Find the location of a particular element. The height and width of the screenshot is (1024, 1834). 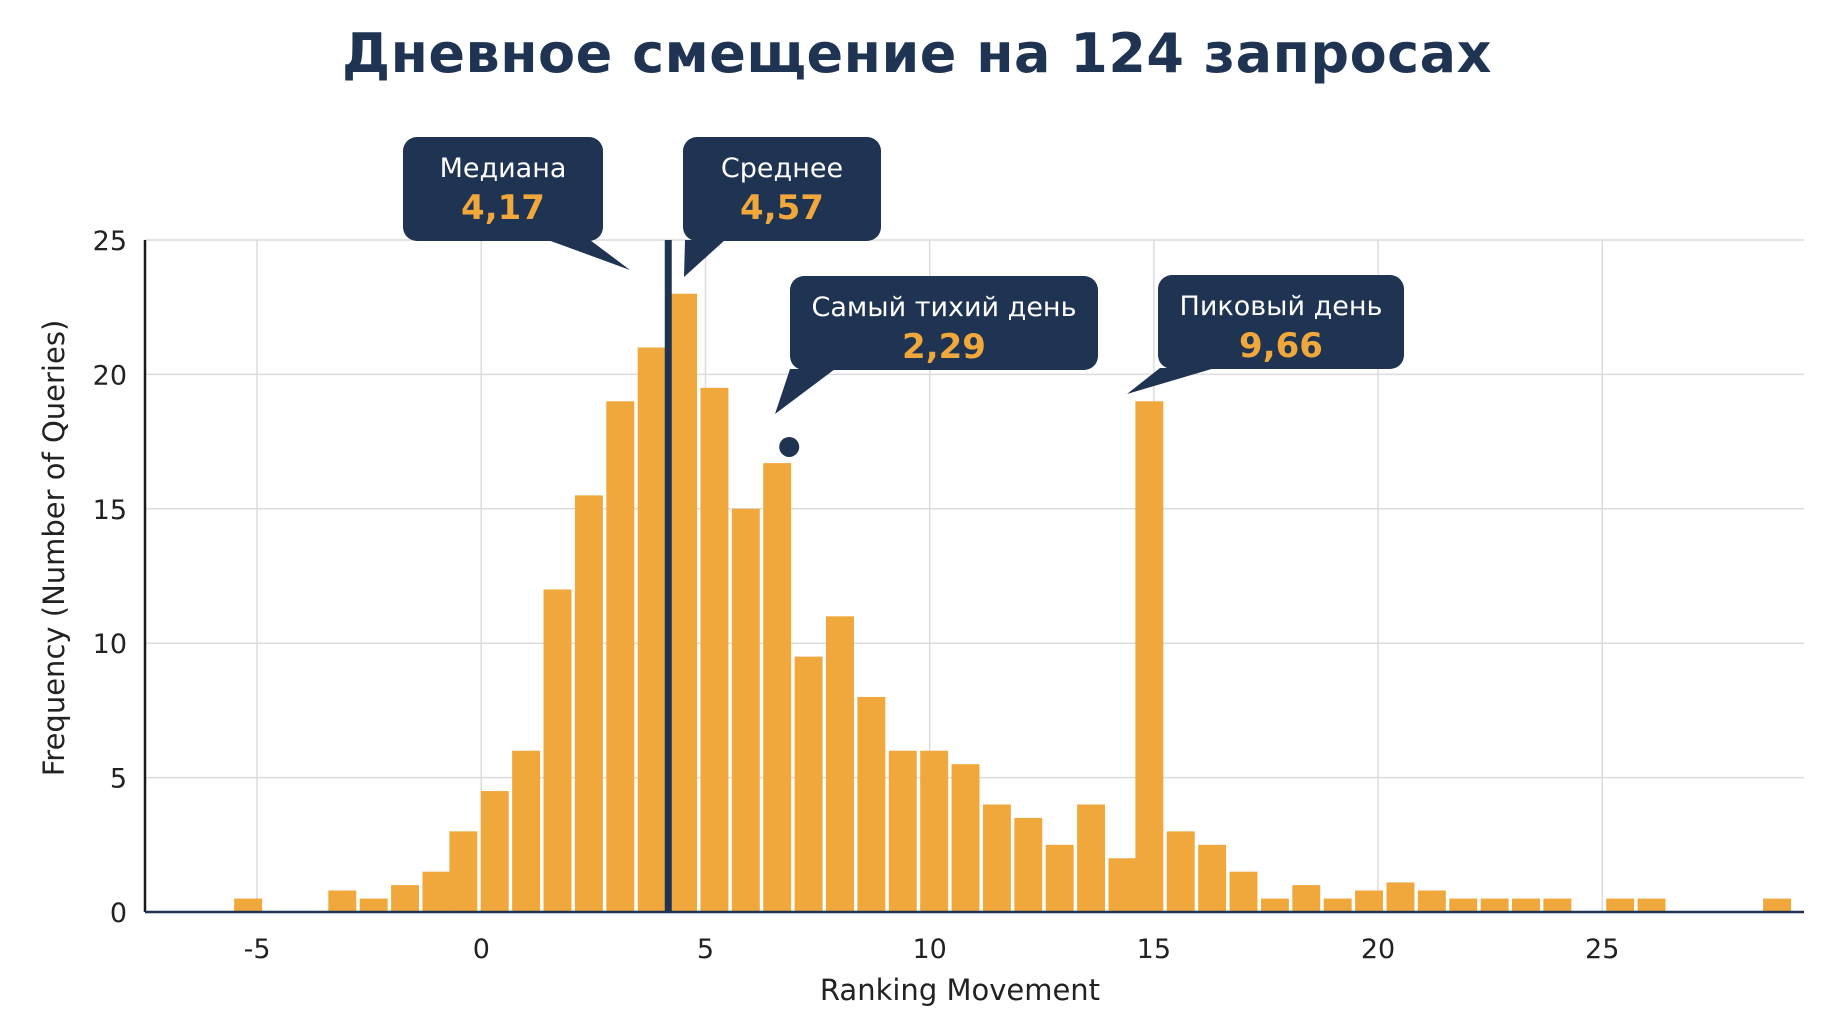

annotation-callout: Пиковый день 9,66 is located at coordinates (1265, 334).